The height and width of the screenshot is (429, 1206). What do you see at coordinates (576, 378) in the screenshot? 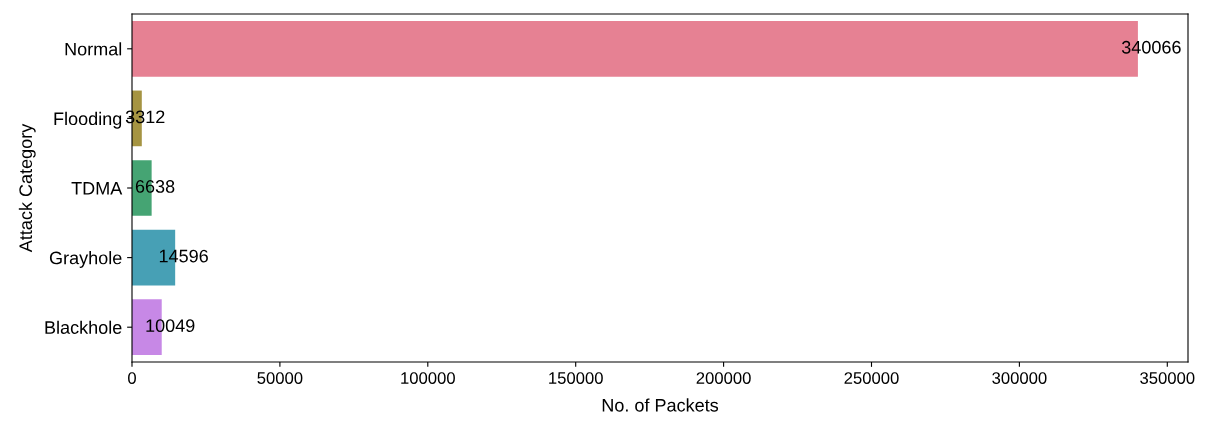
I see `x-tick-label: 150000` at bounding box center [576, 378].